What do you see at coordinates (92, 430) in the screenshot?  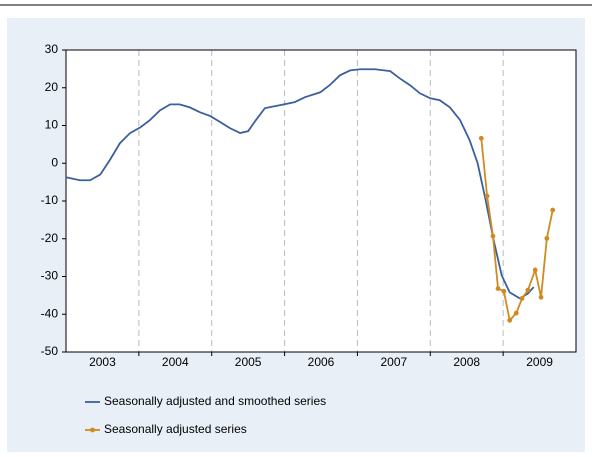 I see `legend-marker` at bounding box center [92, 430].